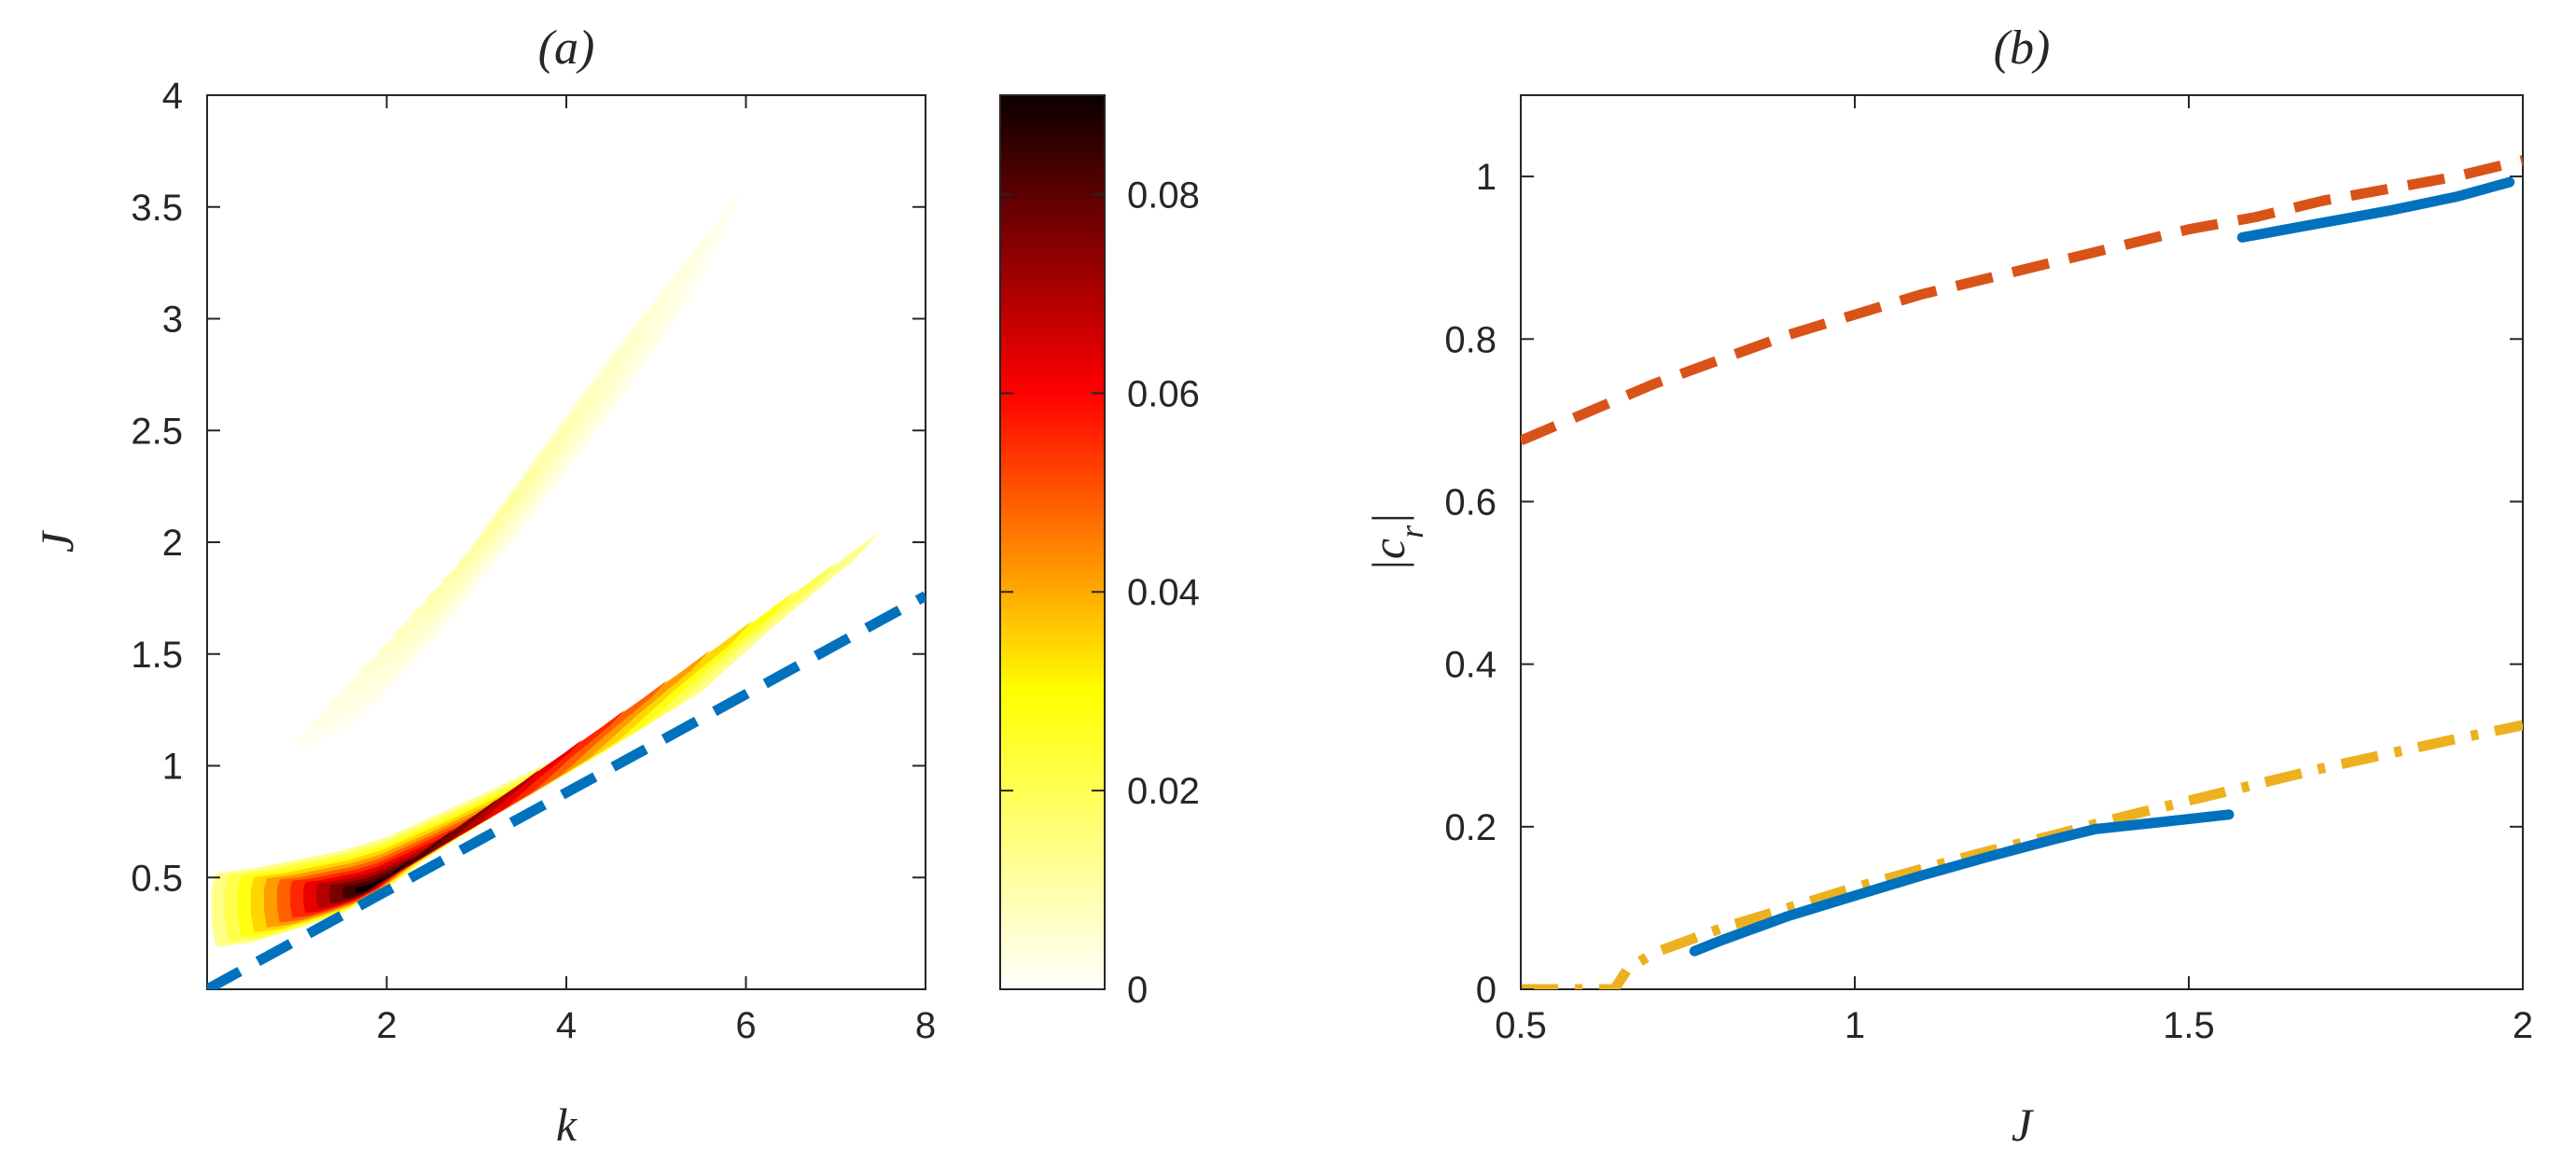 The image size is (2576, 1161). Describe the element at coordinates (157, 878) in the screenshot. I see `panel-a-ytick-label: 0.5` at that location.